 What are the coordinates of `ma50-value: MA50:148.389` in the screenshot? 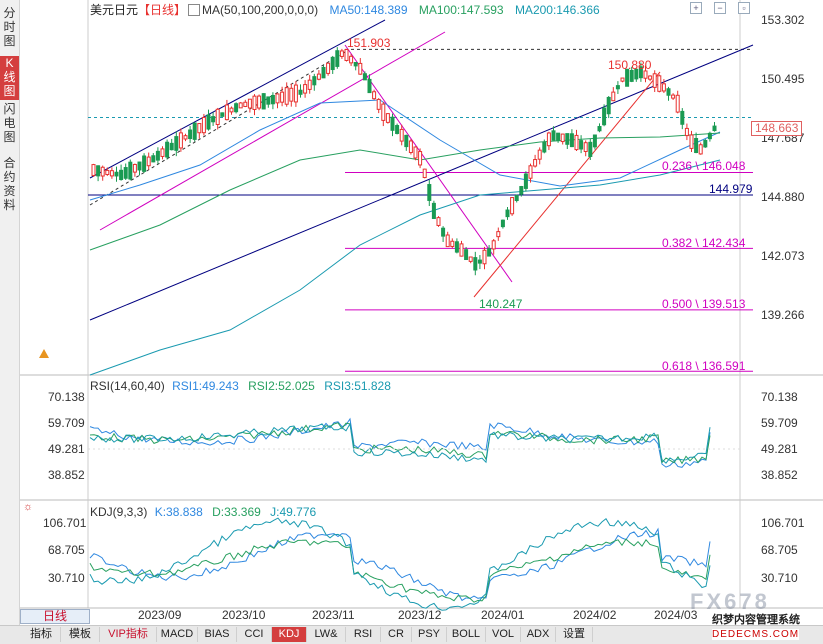 It's located at (368, 10).